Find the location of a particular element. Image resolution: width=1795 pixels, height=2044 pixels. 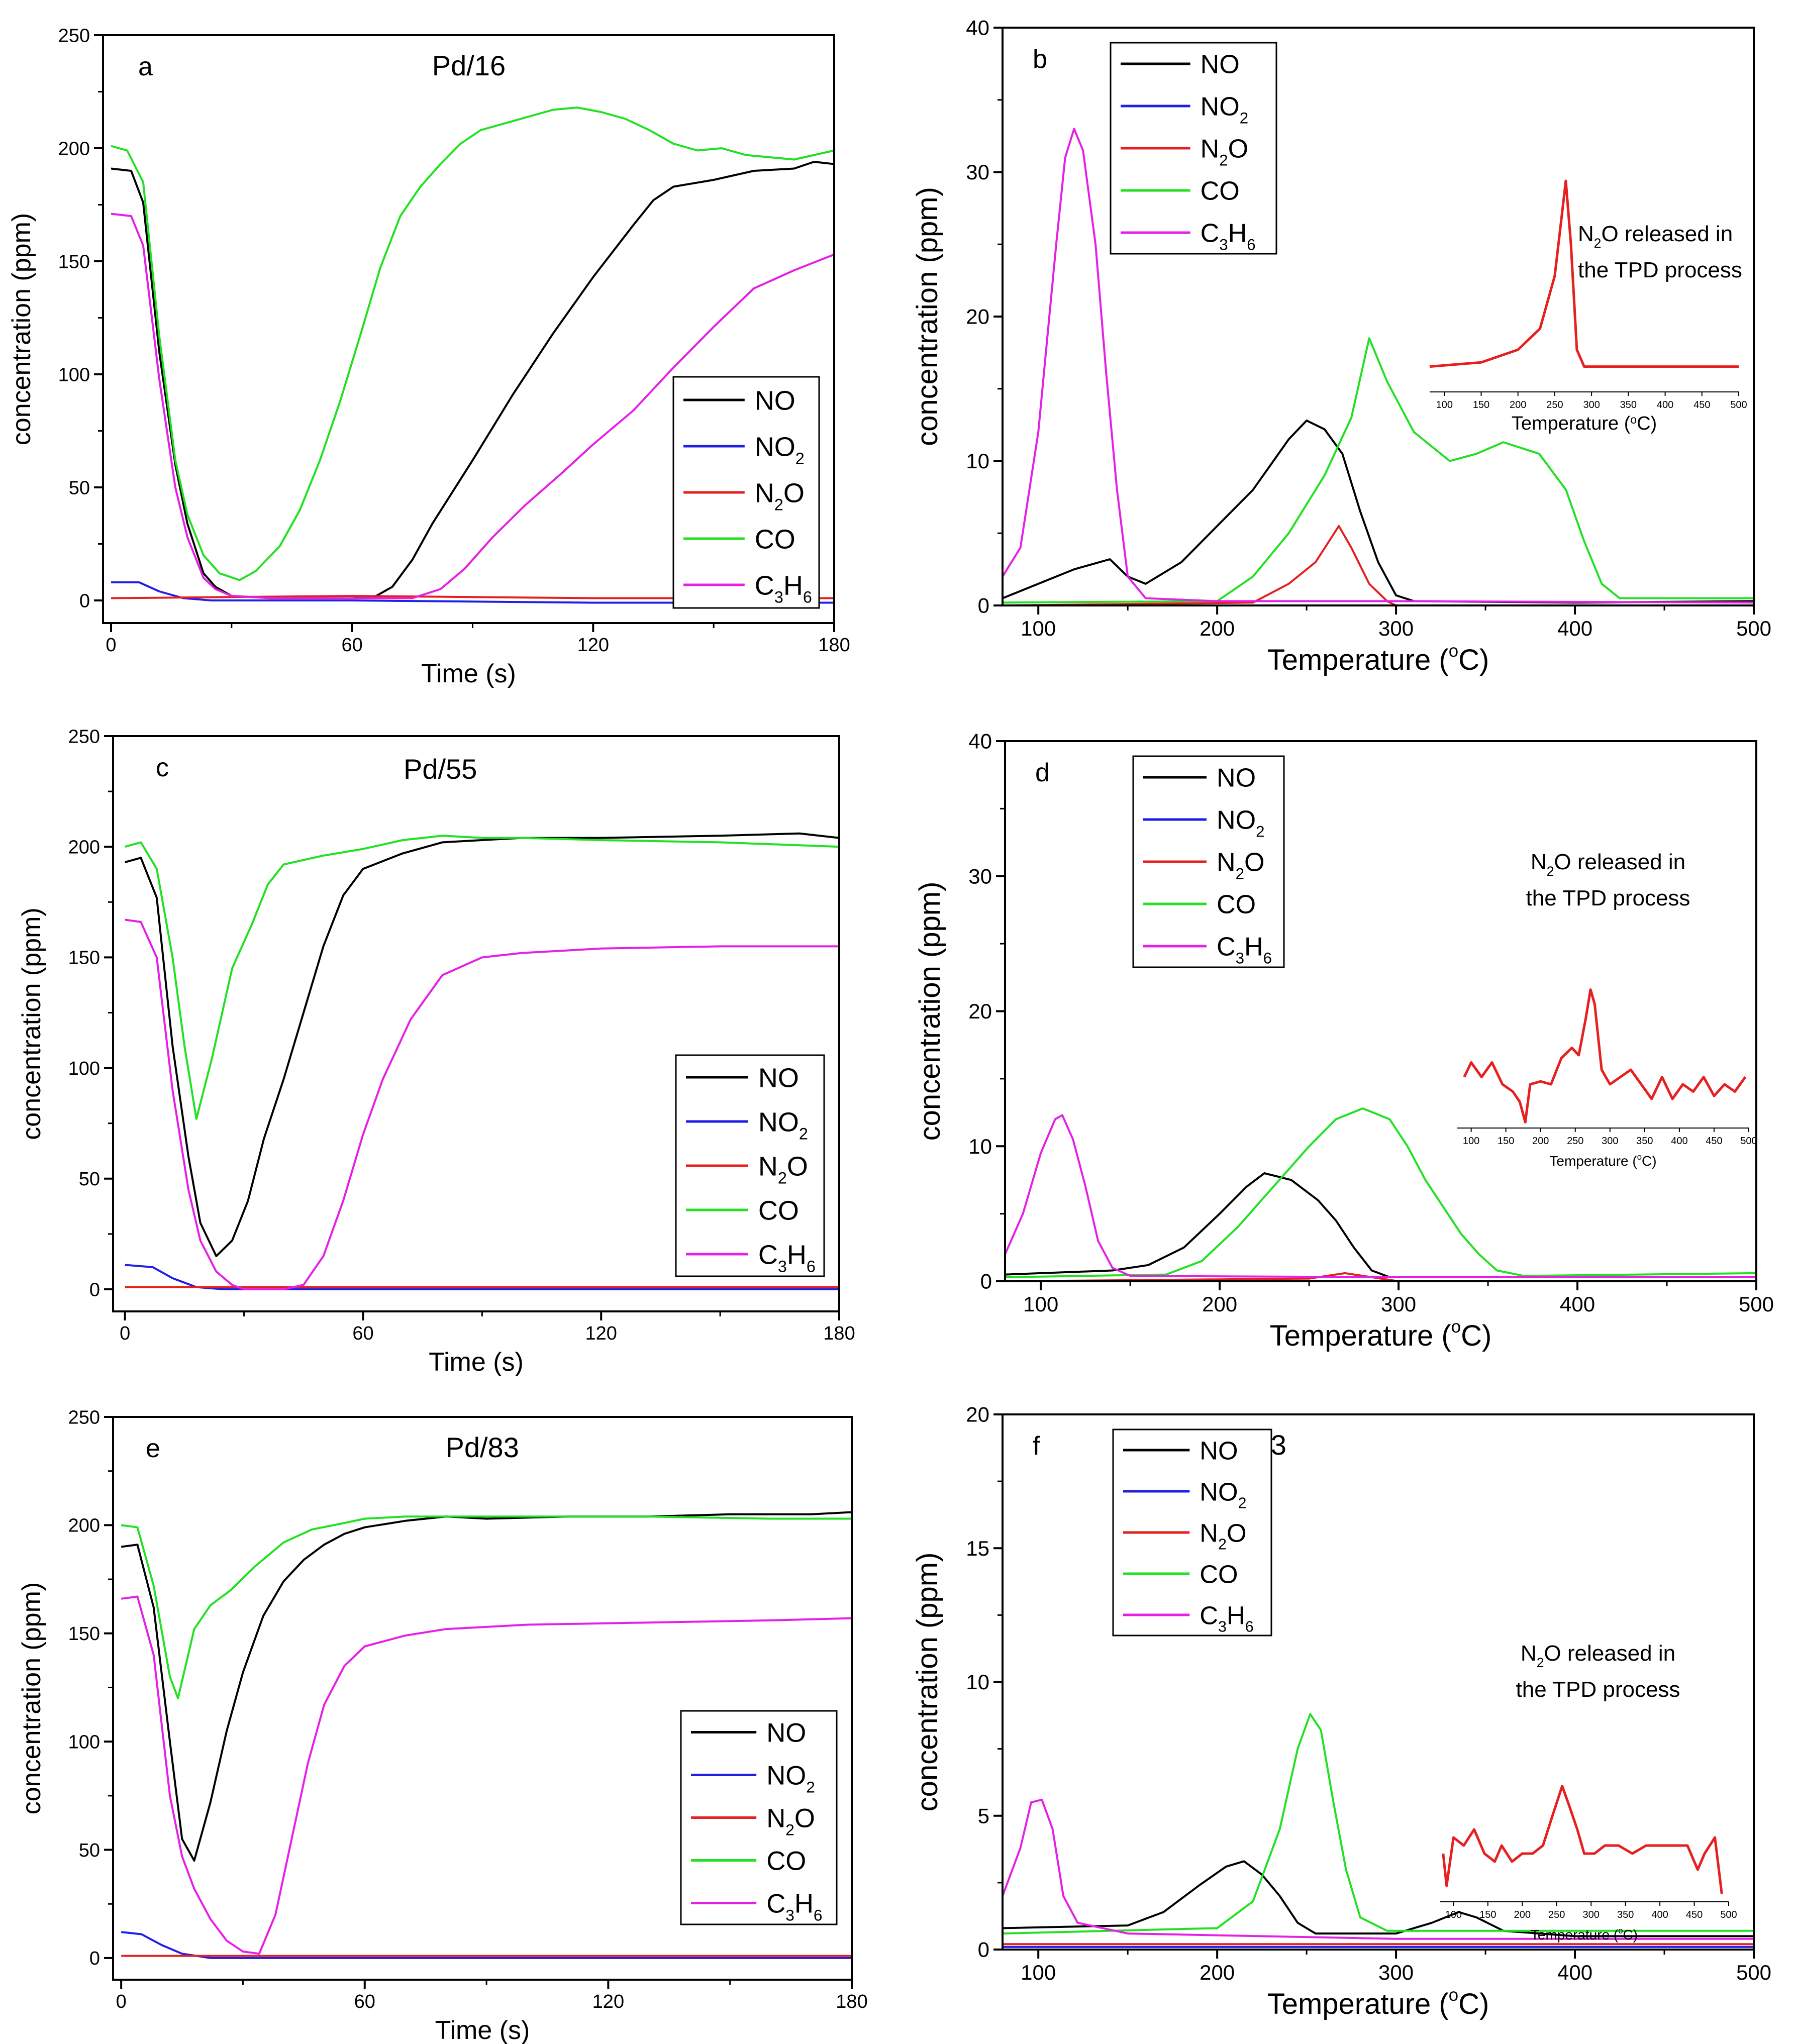

plot-frame is located at coordinates (468, 329).